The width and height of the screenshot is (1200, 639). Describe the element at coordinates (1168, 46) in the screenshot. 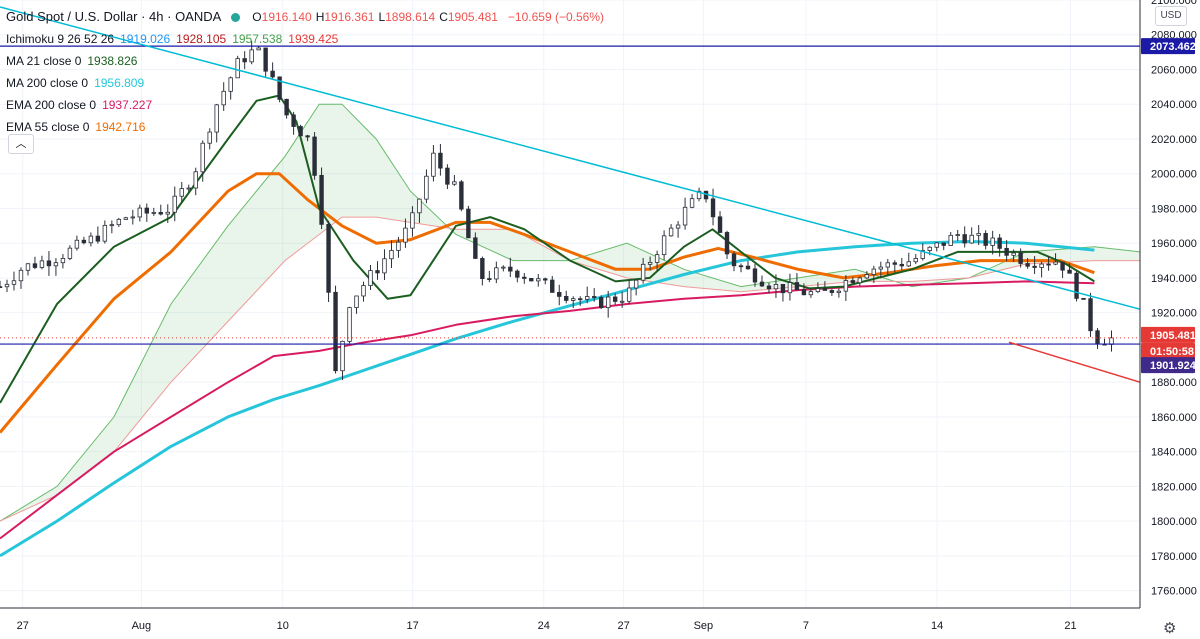

I see `level-label-top-bg` at that location.